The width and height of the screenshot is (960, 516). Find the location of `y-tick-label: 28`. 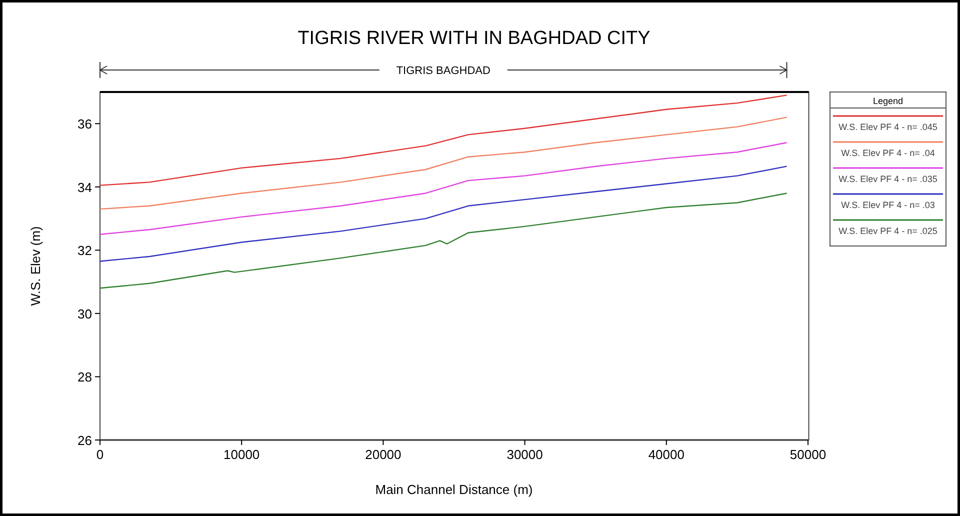

y-tick-label: 28 is located at coordinates (85, 377).